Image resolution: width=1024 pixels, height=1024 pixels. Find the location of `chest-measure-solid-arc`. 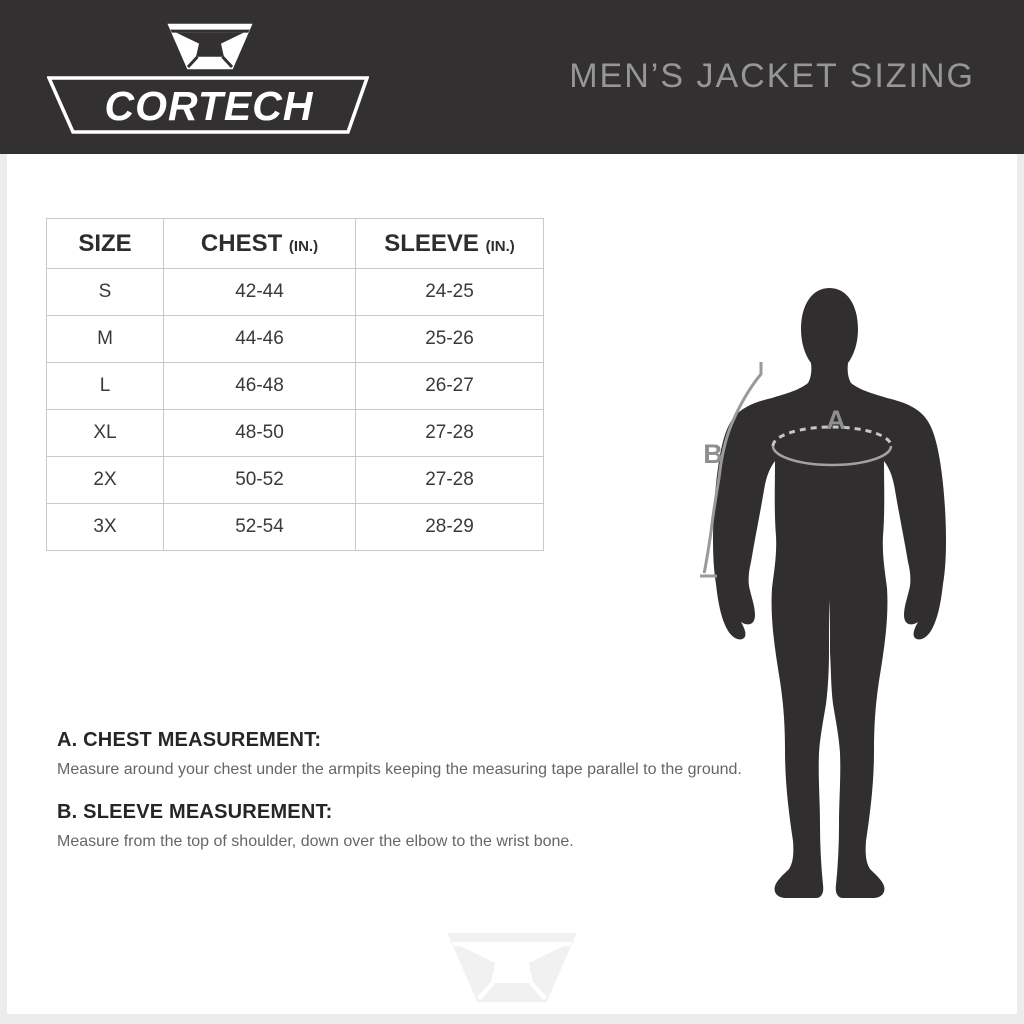

chest-measure-solid-arc is located at coordinates (832, 456).